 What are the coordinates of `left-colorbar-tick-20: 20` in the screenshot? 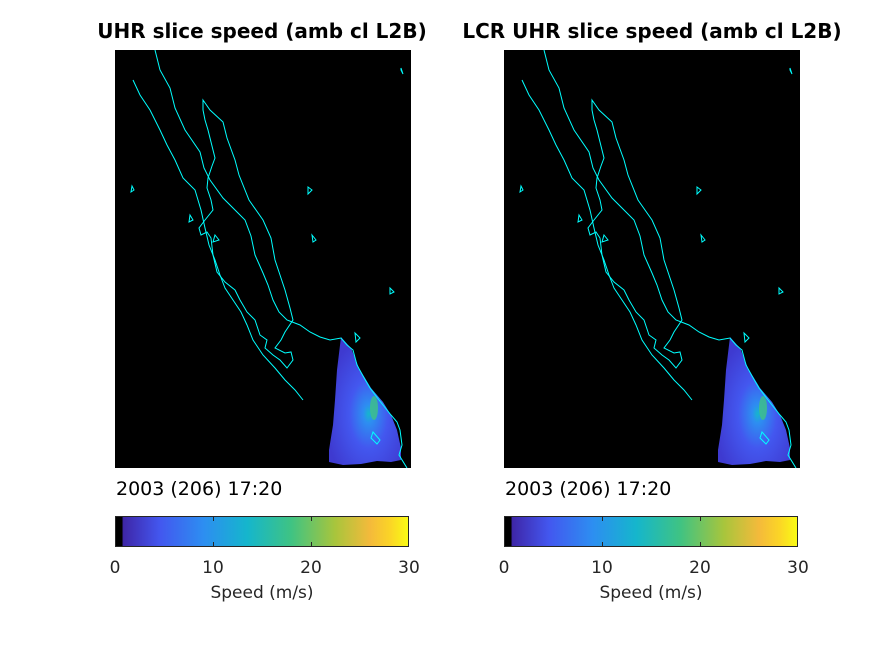 It's located at (311, 568).